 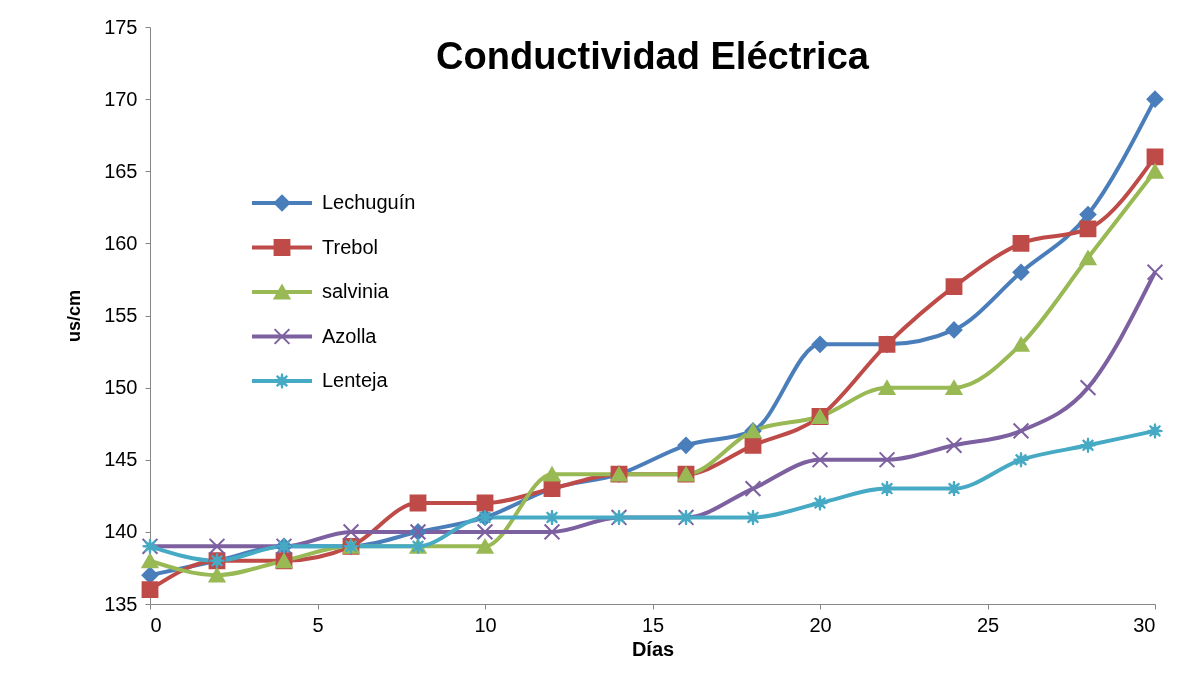 I want to click on legend-label: Lechuguín, so click(x=369, y=202).